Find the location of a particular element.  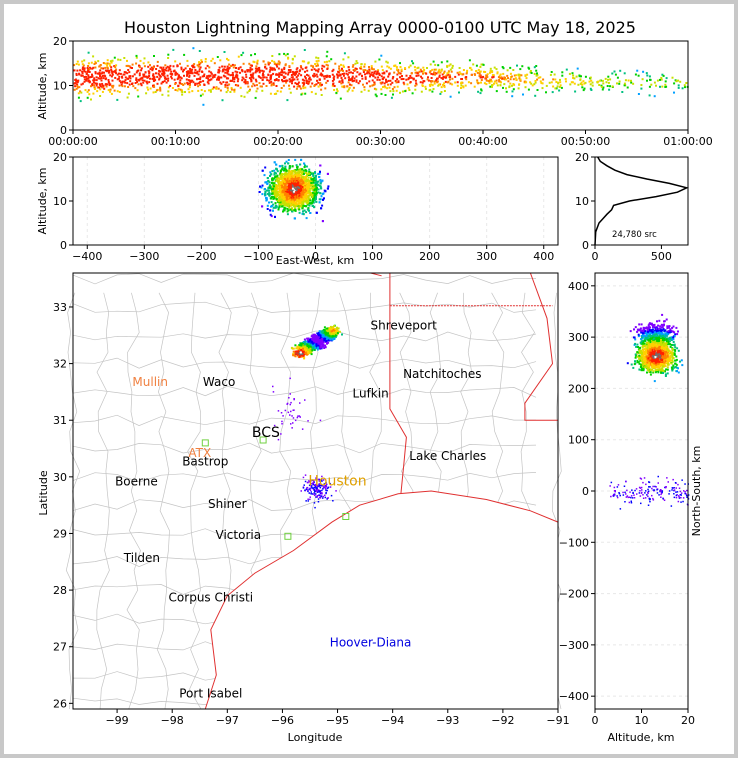

east-west-xlabel: East-West, km is located at coordinates (315, 260).